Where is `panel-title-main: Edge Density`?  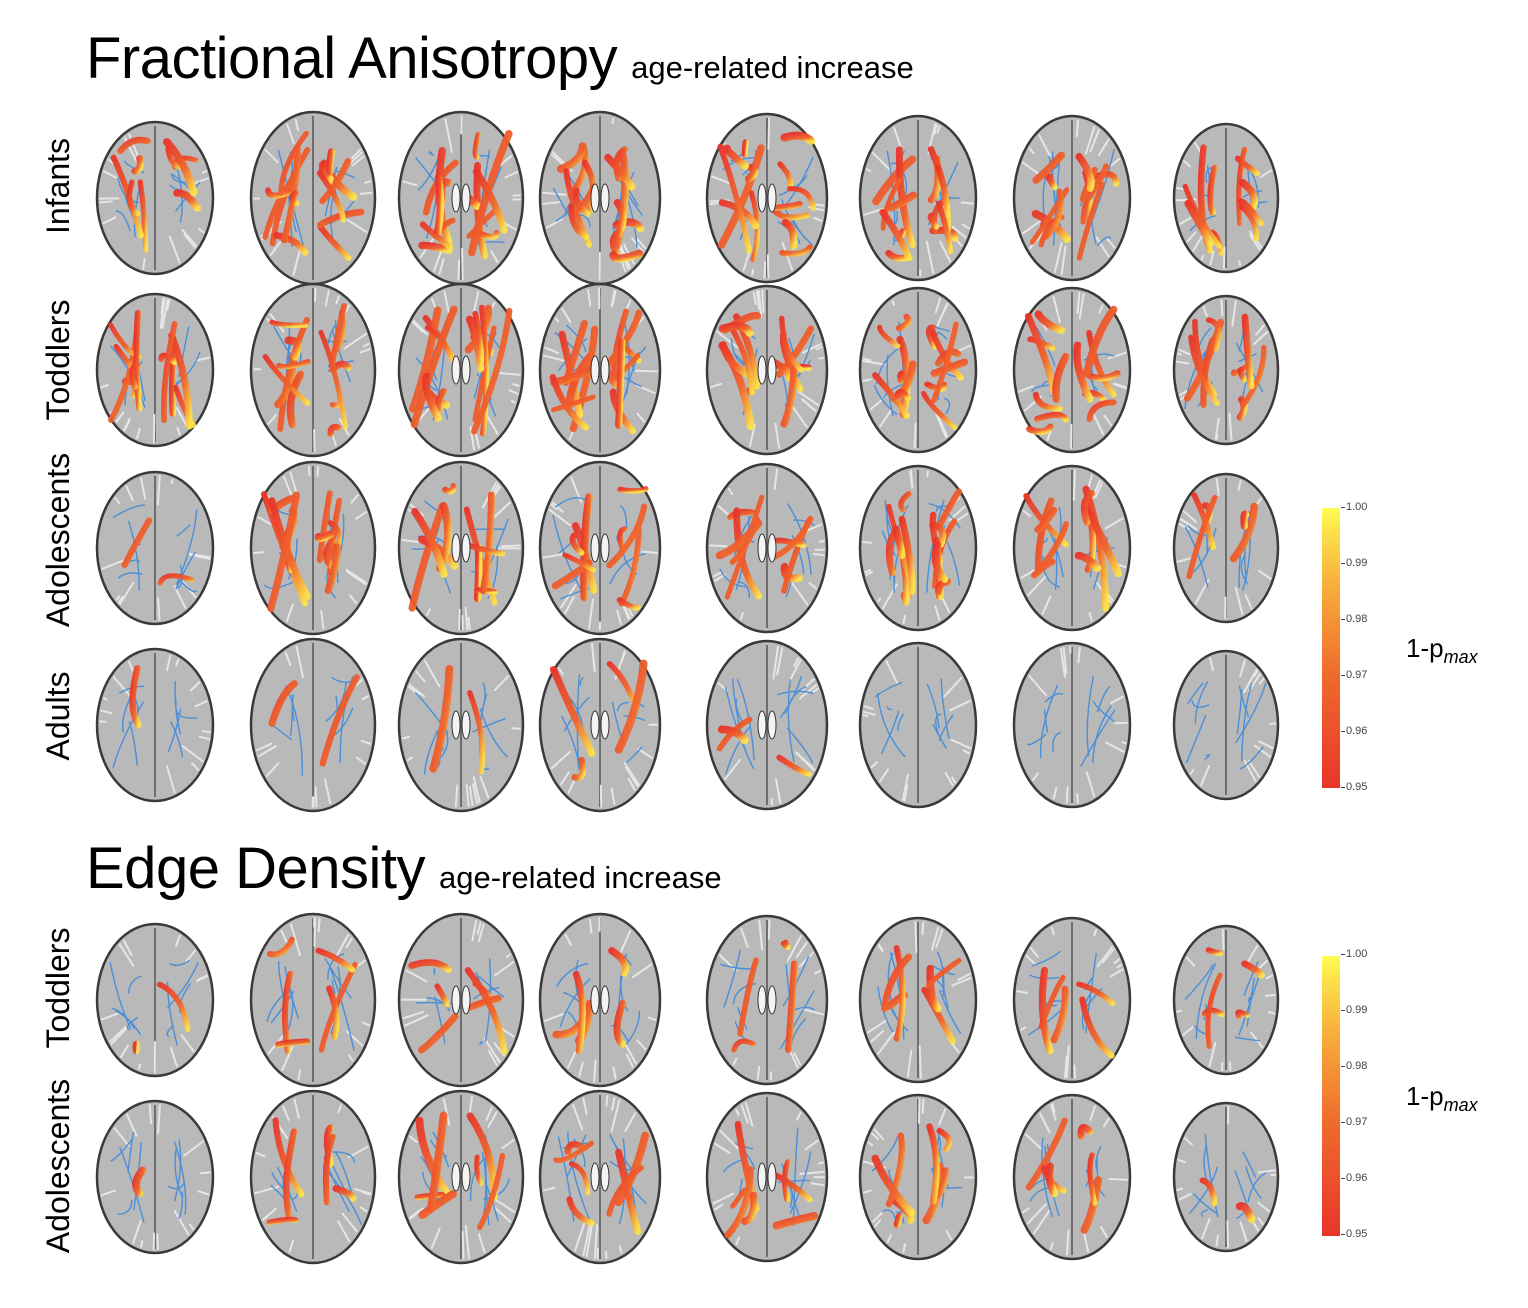 panel-title-main: Edge Density is located at coordinates (255, 868).